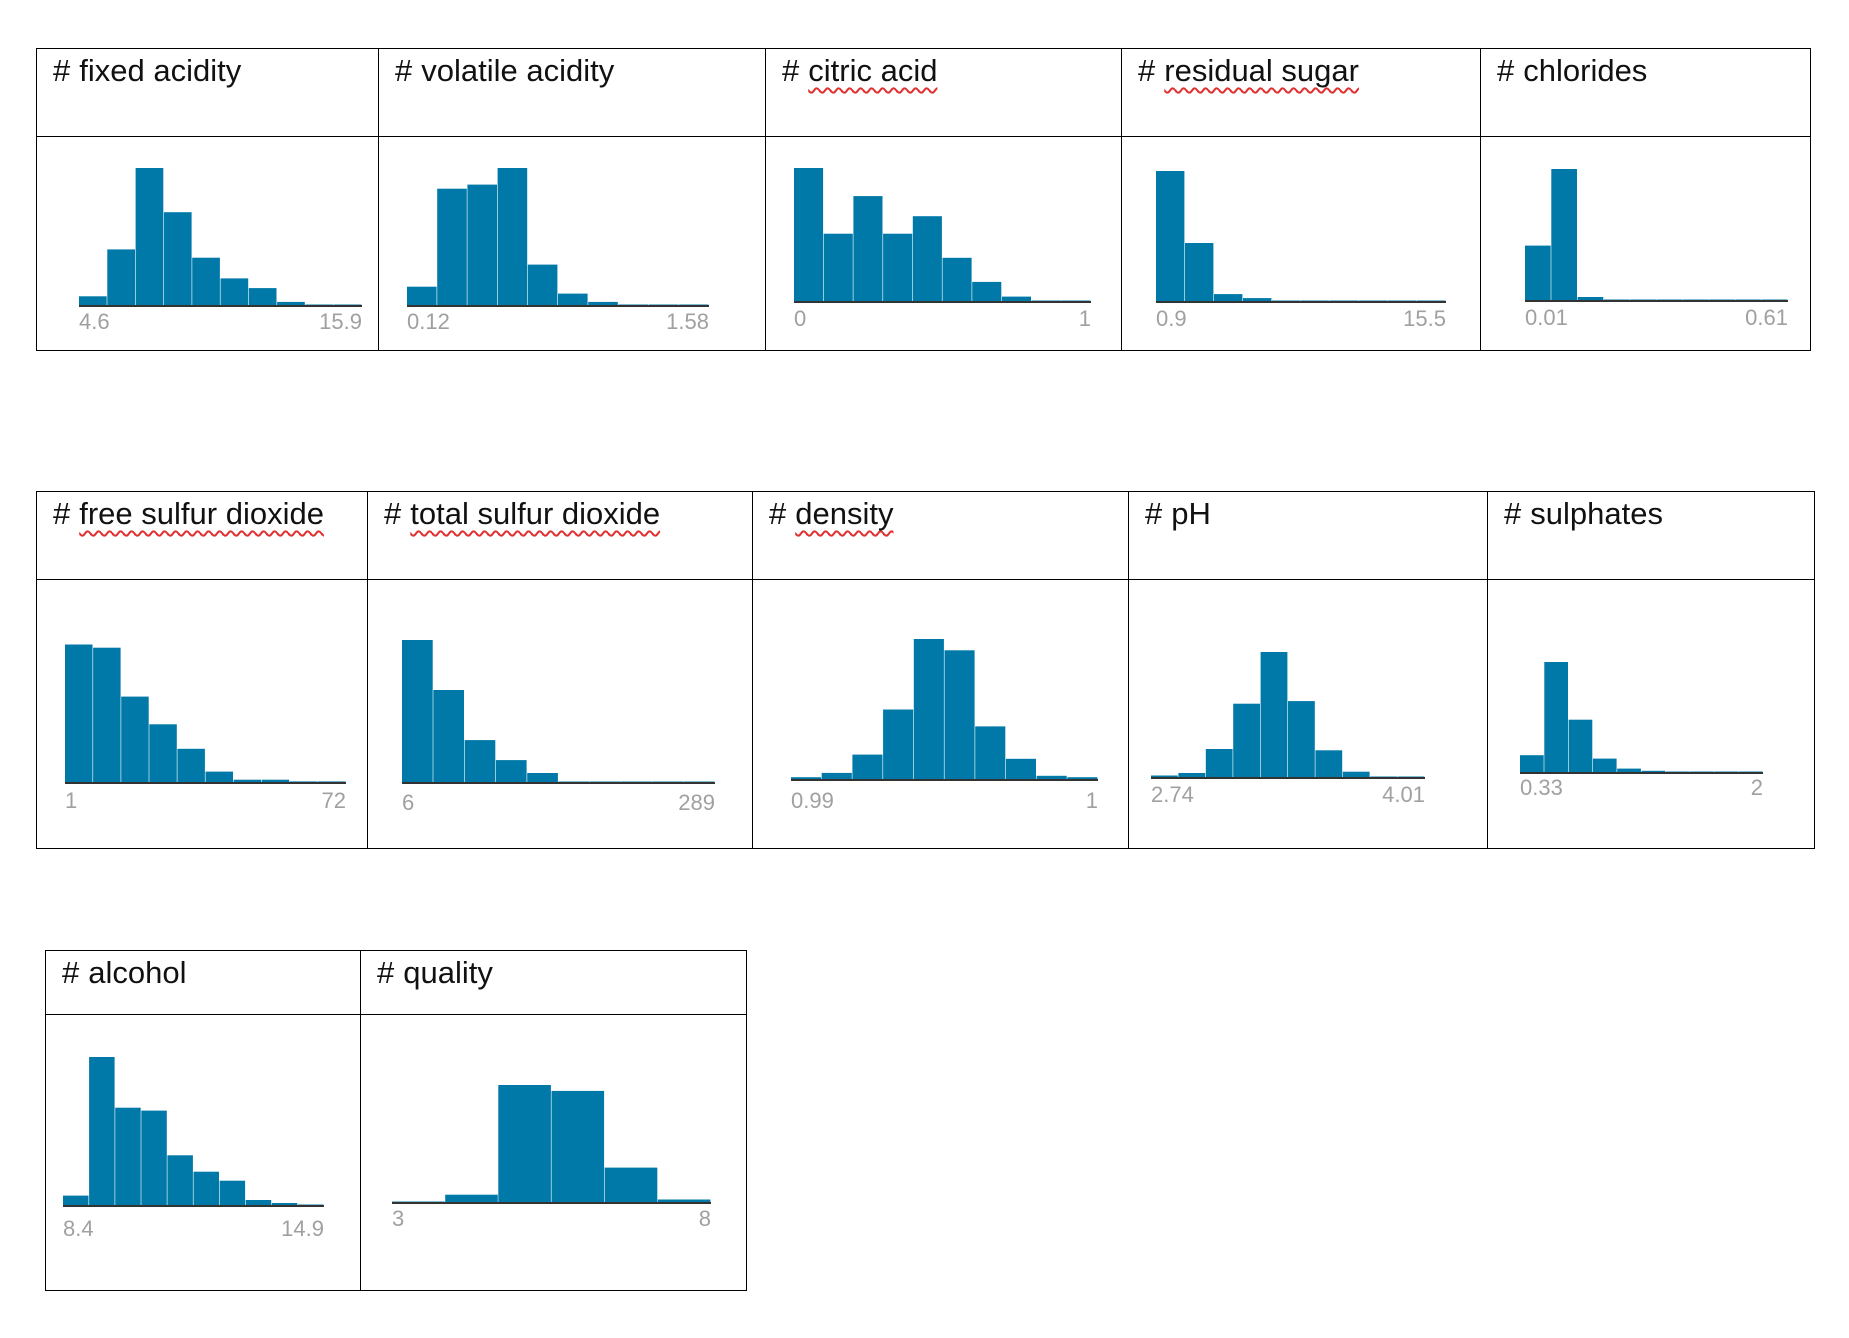  What do you see at coordinates (1645, 92) in the screenshot?
I see `column-header-chlorides: # chlorides` at bounding box center [1645, 92].